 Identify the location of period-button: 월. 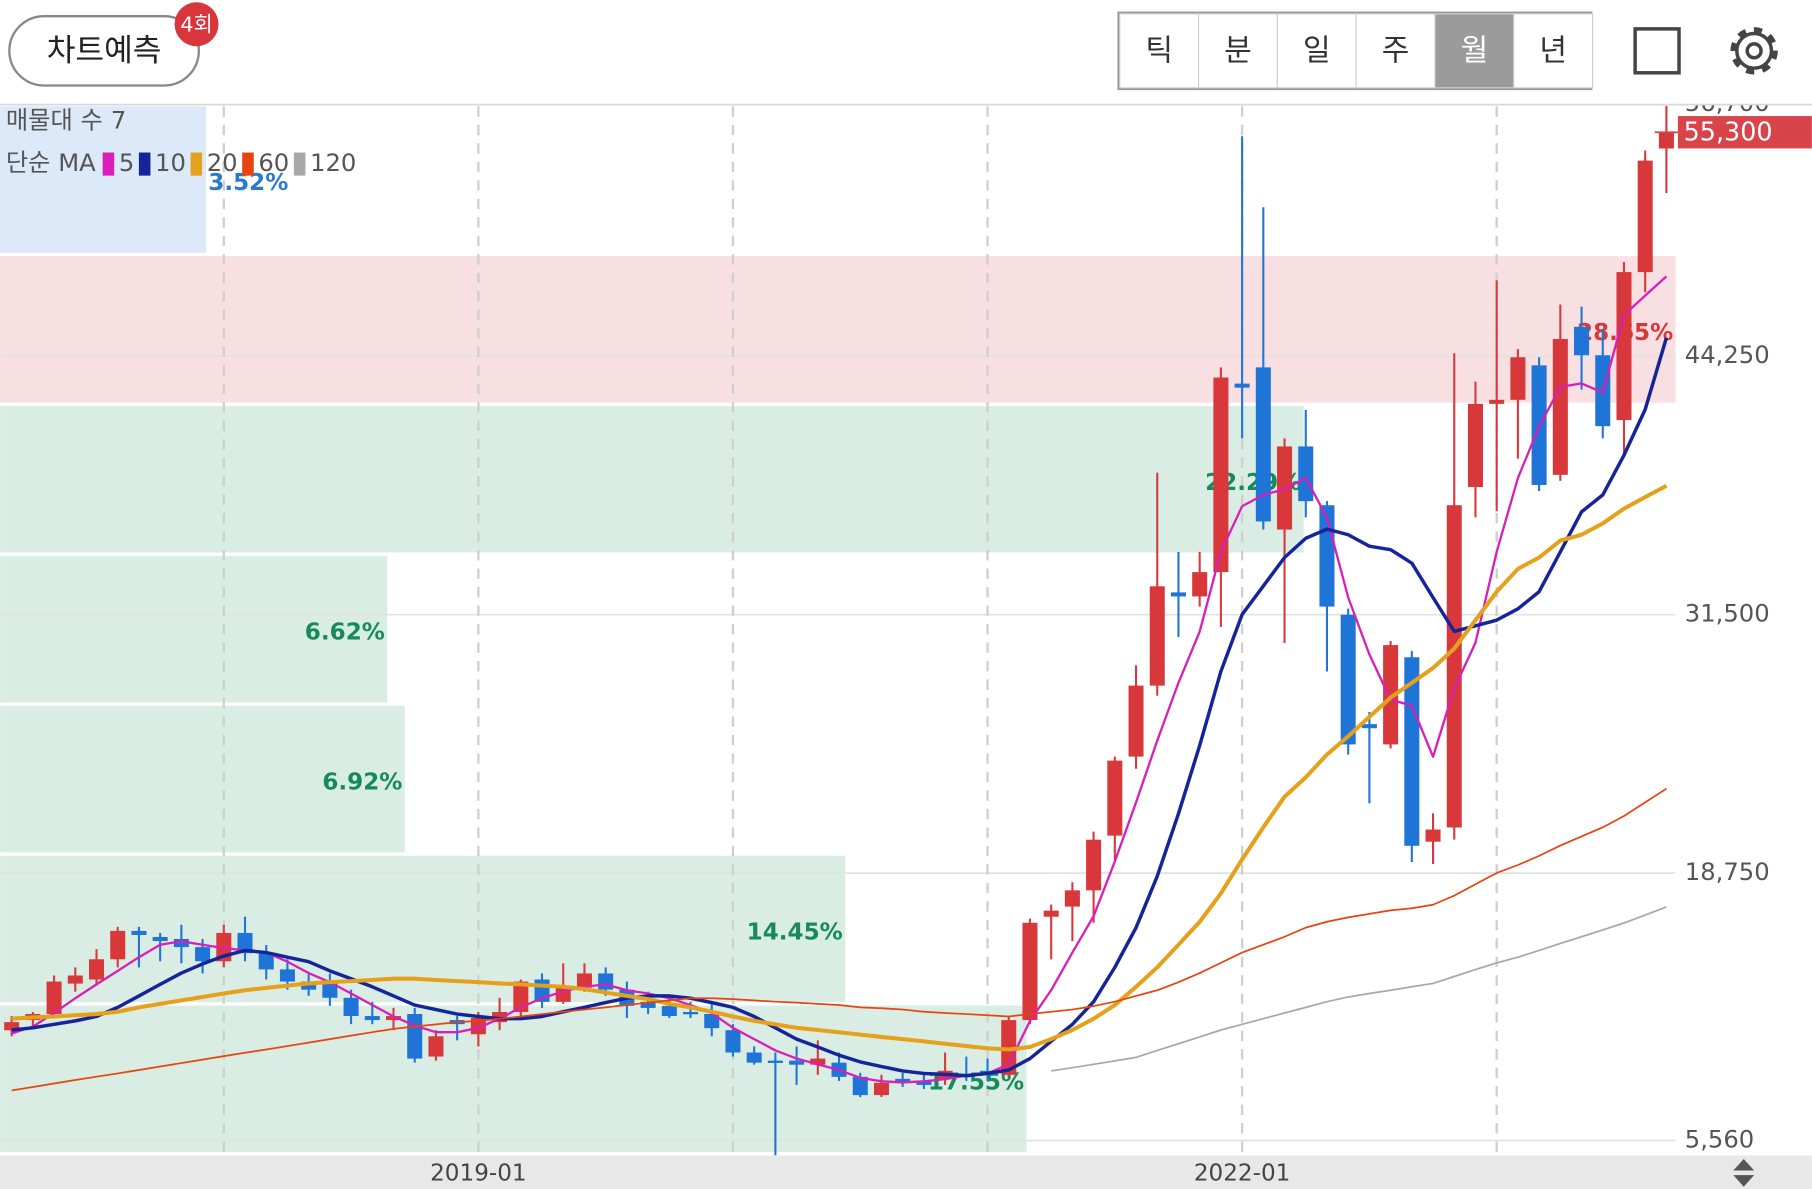
(1474, 51).